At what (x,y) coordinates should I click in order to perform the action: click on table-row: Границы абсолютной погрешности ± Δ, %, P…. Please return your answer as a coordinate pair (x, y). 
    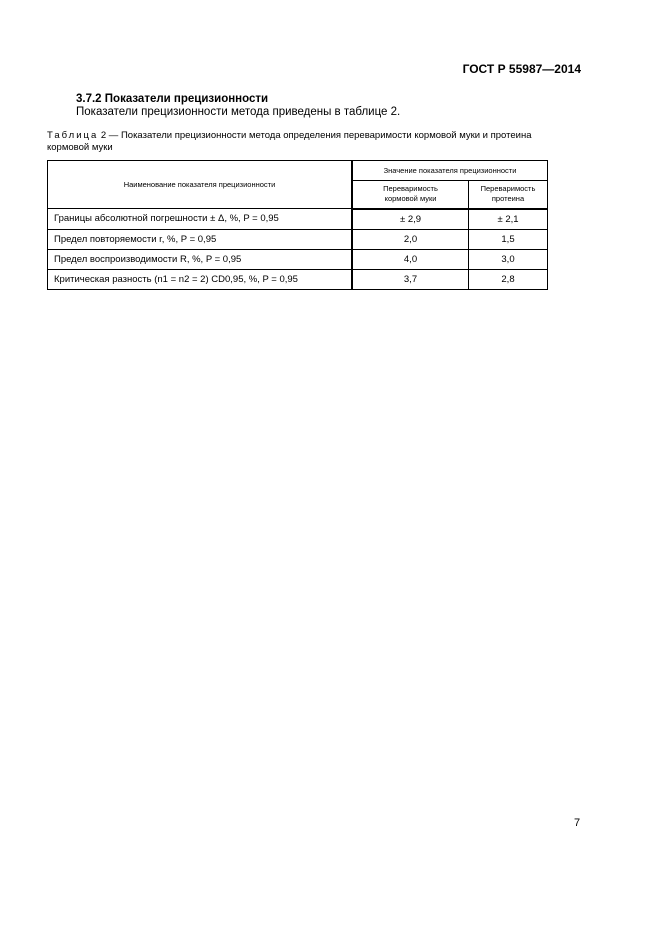
    Looking at the image, I should click on (297, 219).